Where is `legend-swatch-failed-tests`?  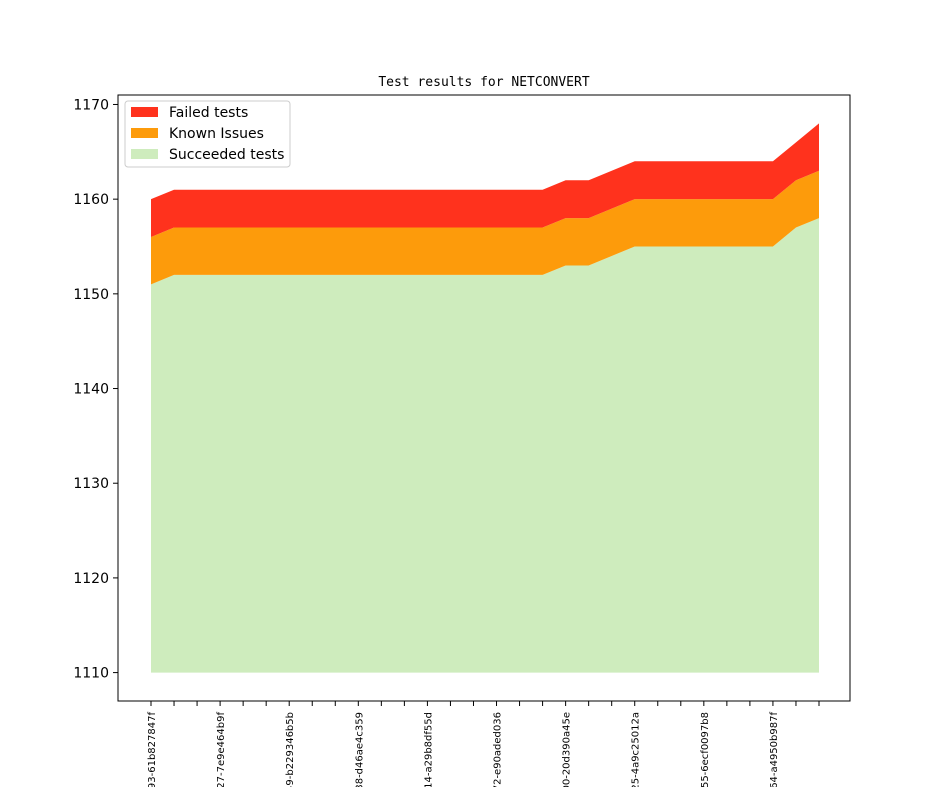 legend-swatch-failed-tests is located at coordinates (144, 112).